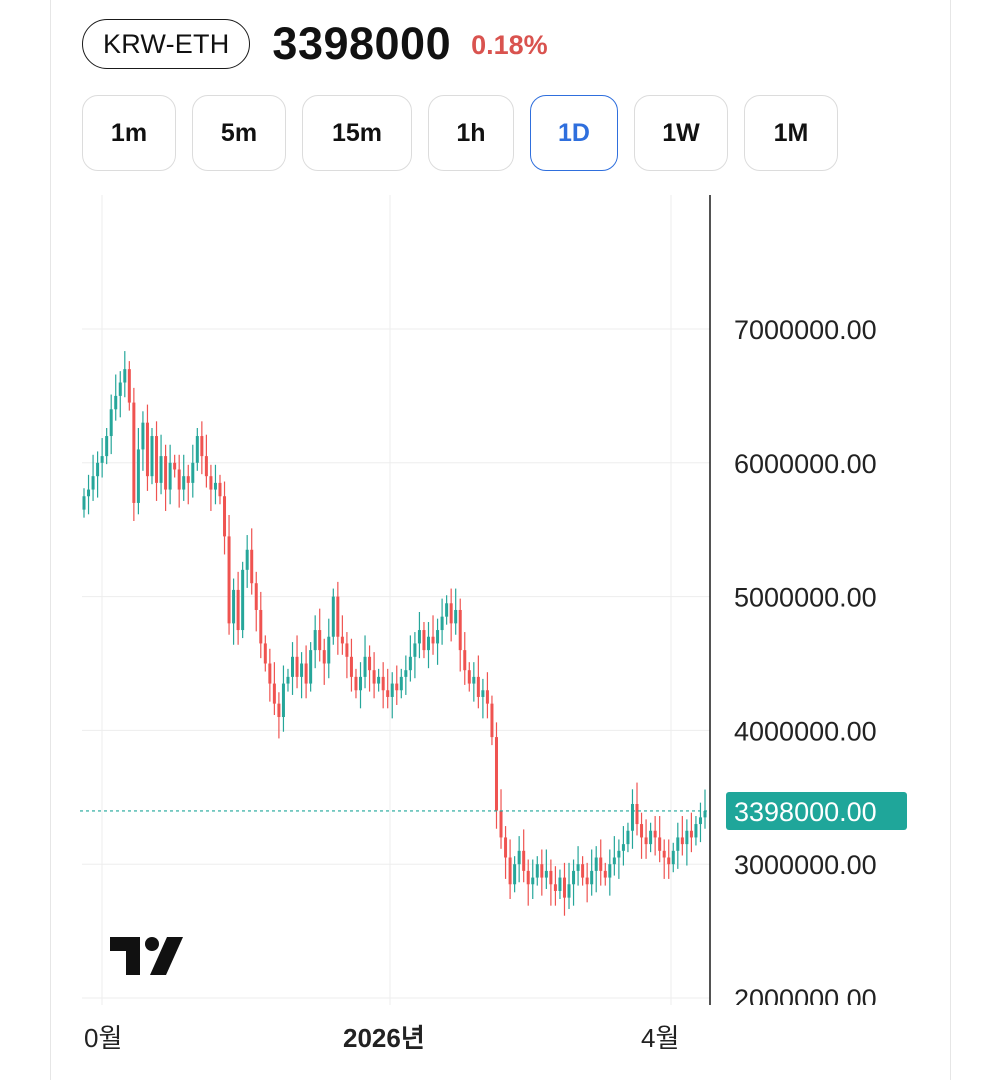 This screenshot has height=1080, width=1002. I want to click on x-axis-tick-label: 2026년, so click(384, 1038).